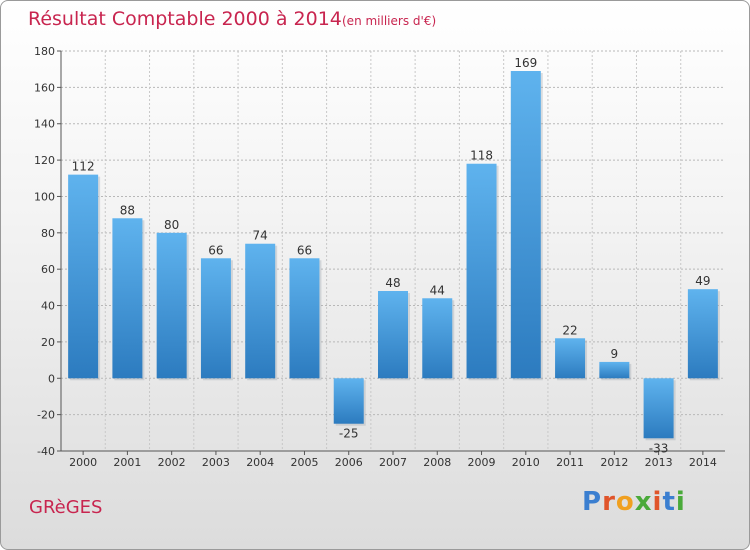  Describe the element at coordinates (215, 318) in the screenshot. I see `bar-2003` at that location.